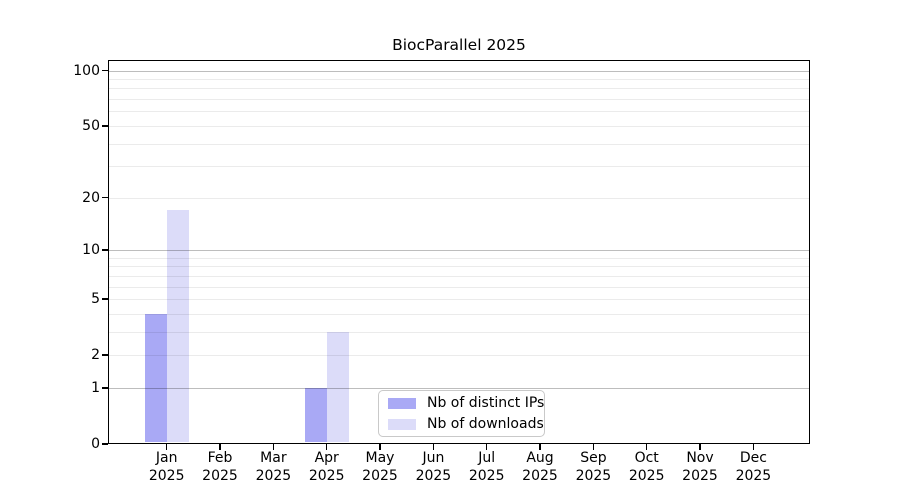 Image resolution: width=900 pixels, height=500 pixels. Describe the element at coordinates (646, 458) in the screenshot. I see `x-tick-month: Oct` at that location.